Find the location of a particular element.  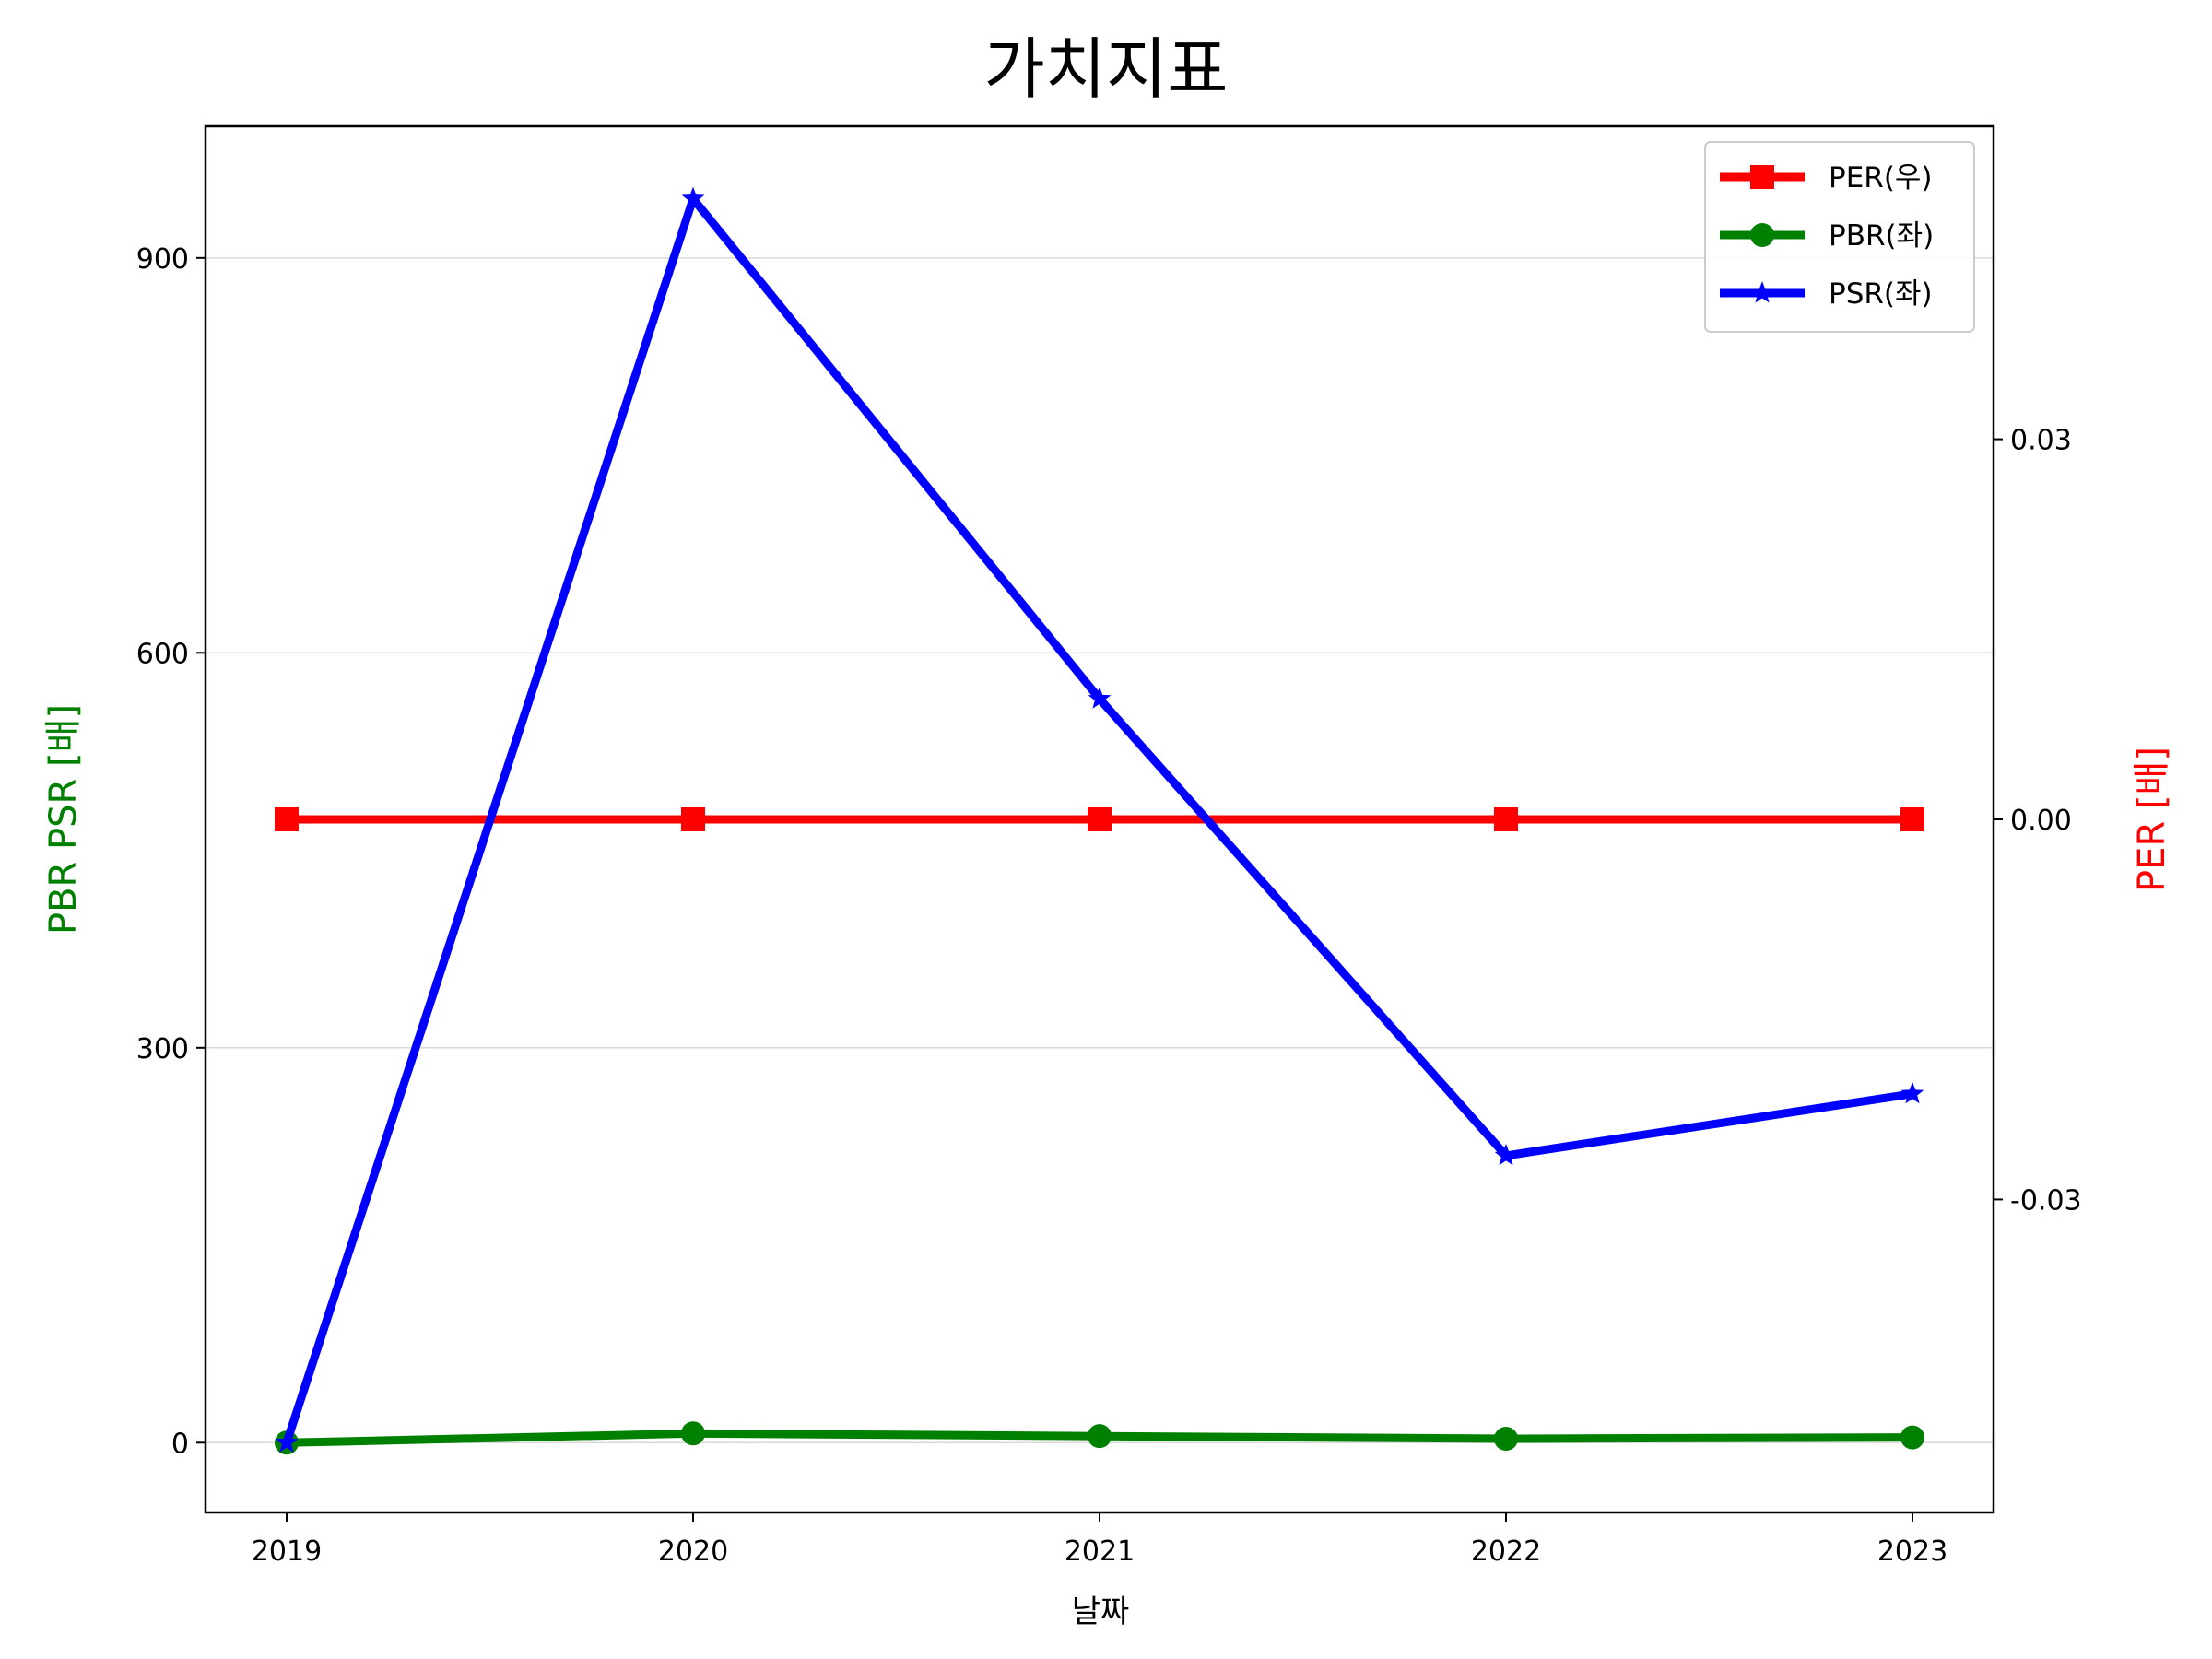

per-series is located at coordinates (1099, 819).